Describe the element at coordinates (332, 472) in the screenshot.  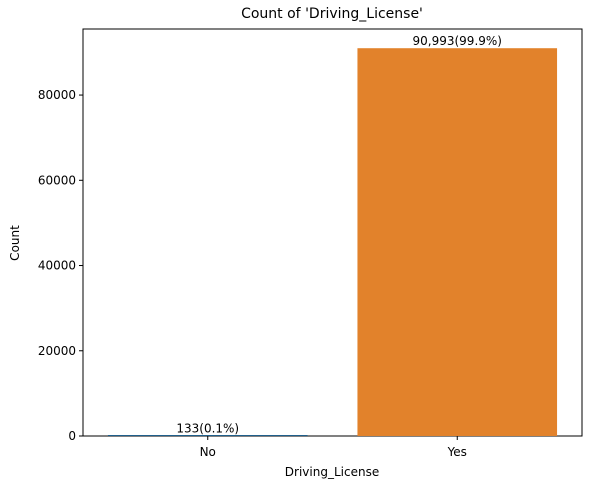
I see `x-axis-label: Driving_License` at that location.